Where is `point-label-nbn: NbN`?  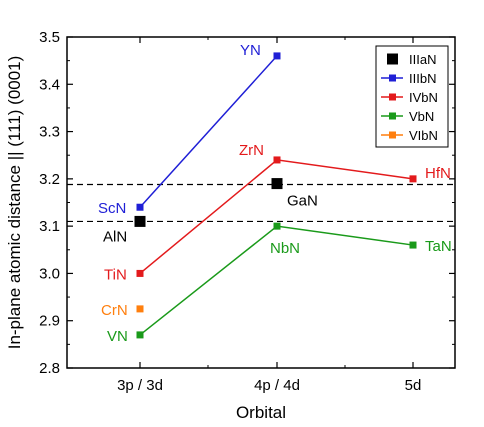
point-label-nbn: NbN is located at coordinates (285, 248).